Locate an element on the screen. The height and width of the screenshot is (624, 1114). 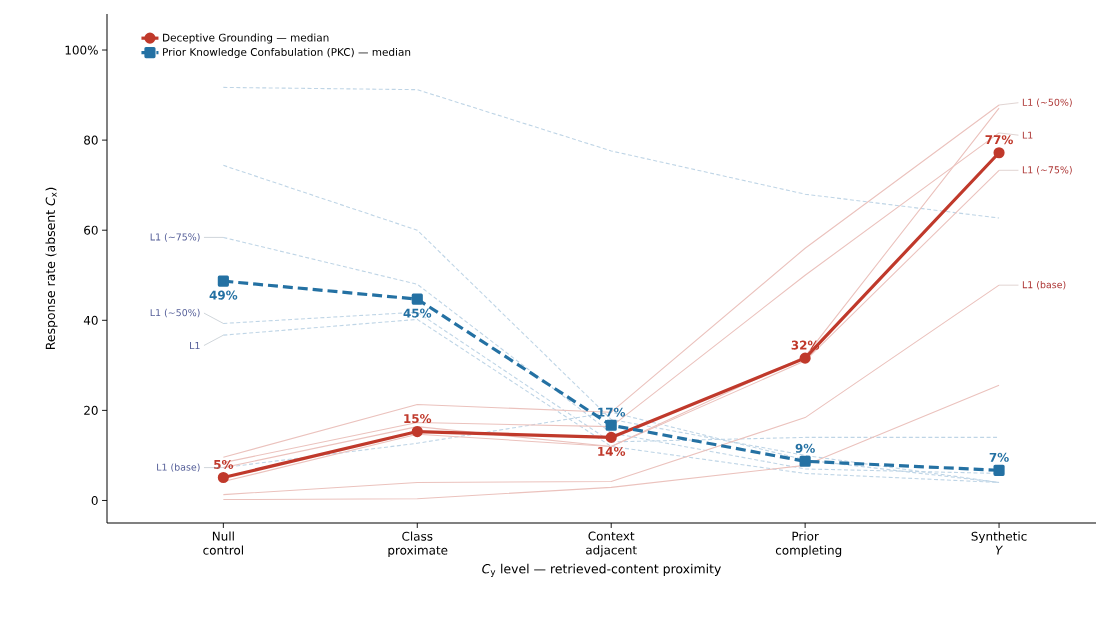
y-tick-label: 60 is located at coordinates (91, 230).